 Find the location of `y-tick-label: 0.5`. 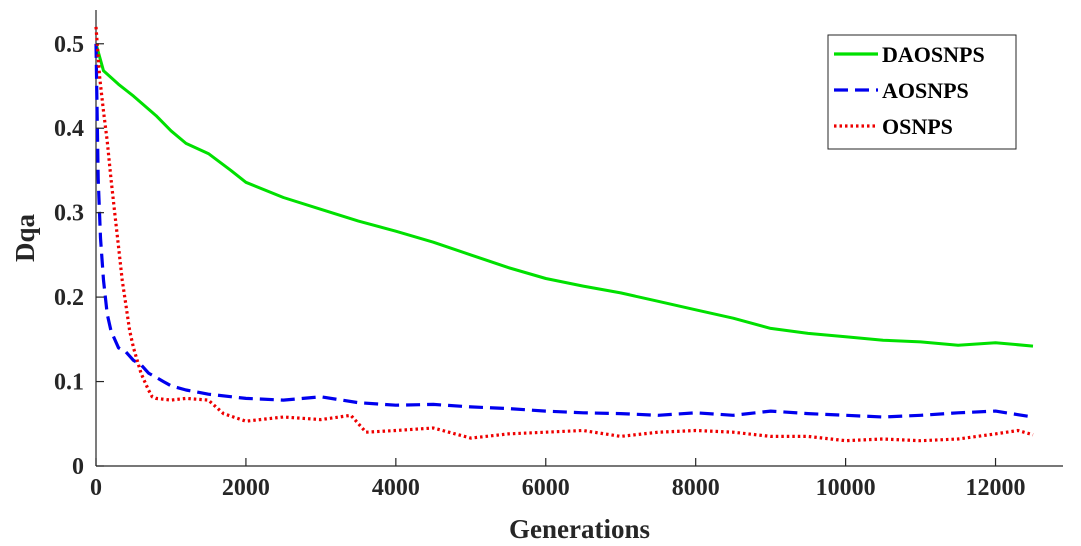

y-tick-label: 0.5 is located at coordinates (69, 45).